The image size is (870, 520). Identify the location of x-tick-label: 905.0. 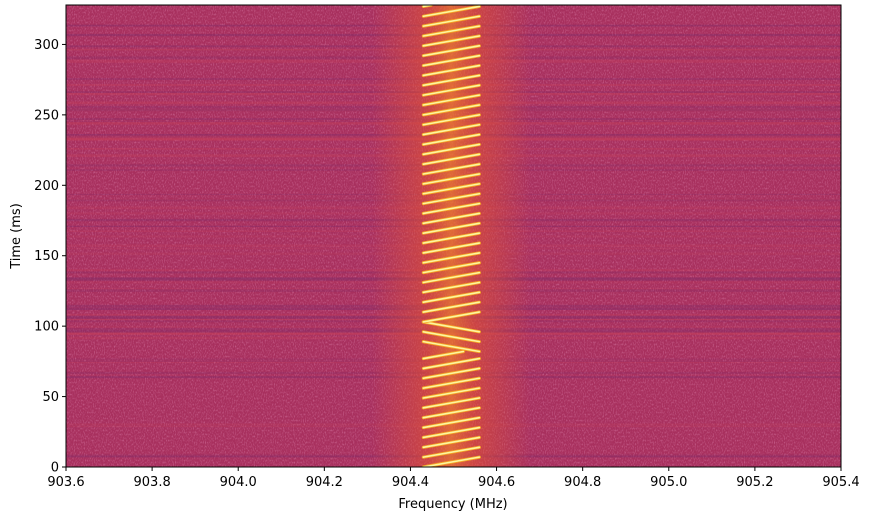
(668, 482).